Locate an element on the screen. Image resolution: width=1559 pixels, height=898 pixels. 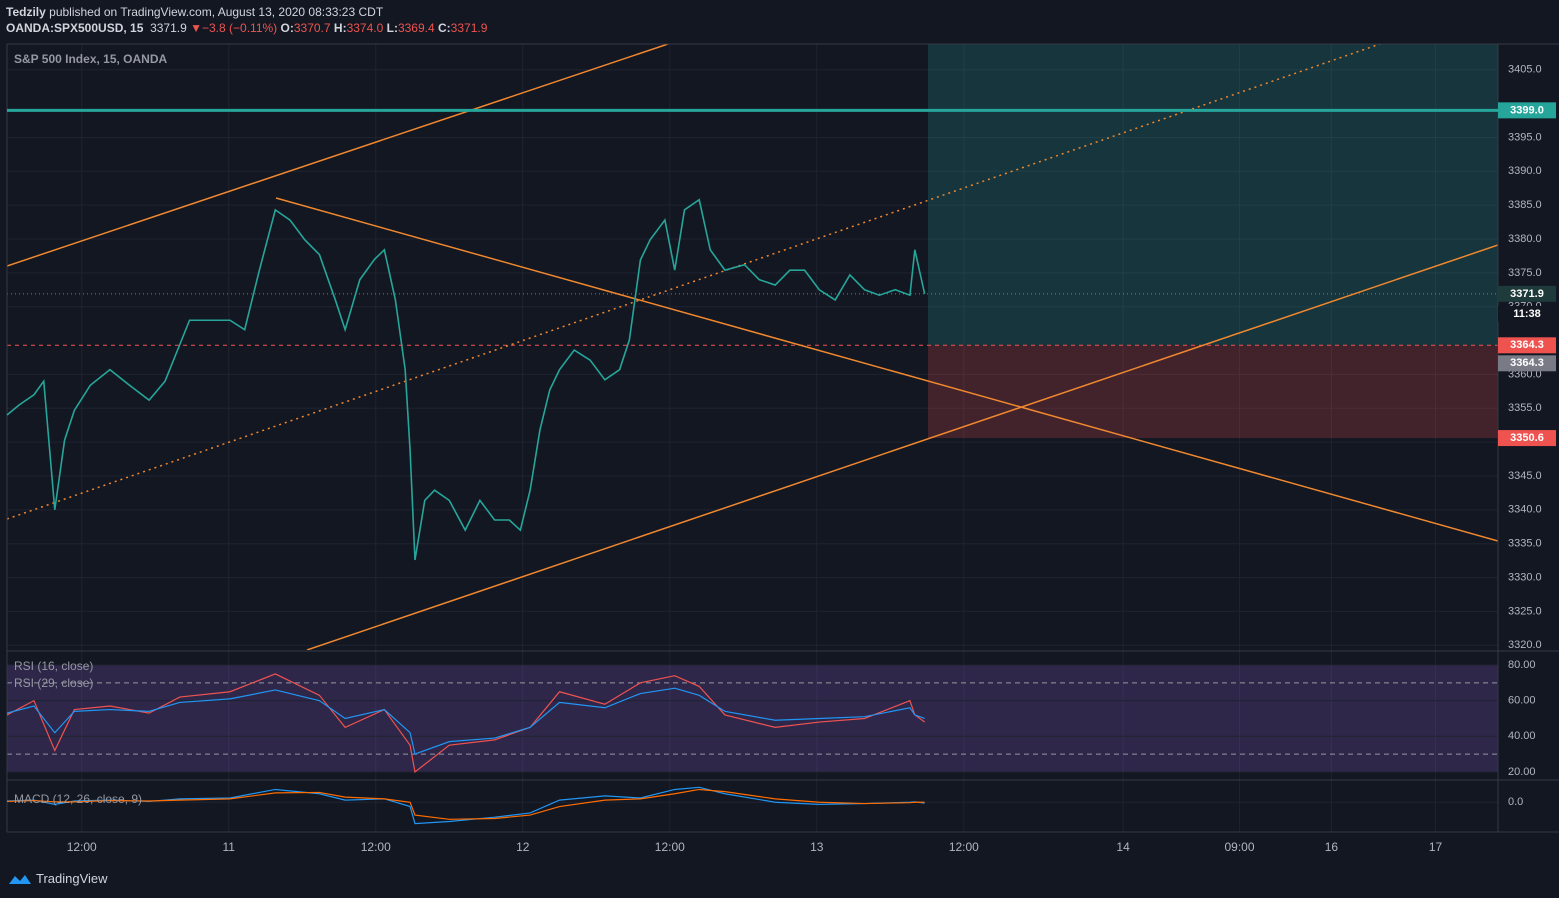
symbol: OANDA:SPX500USD, 15 is located at coordinates (75, 28).